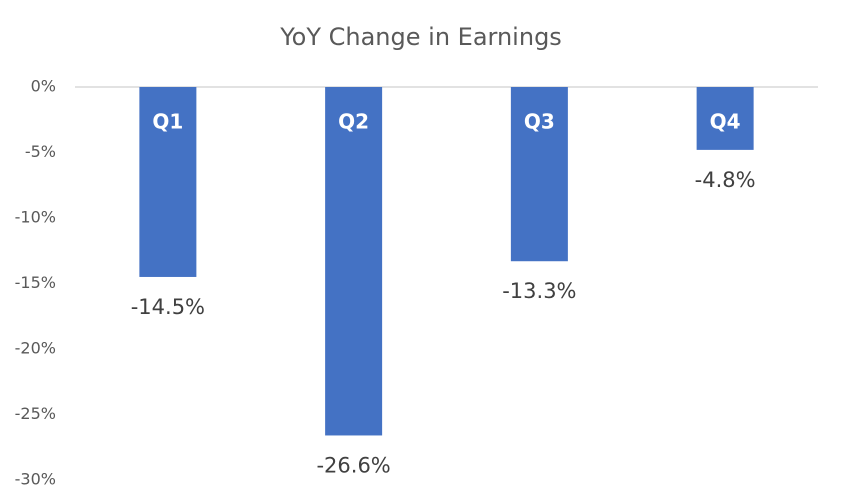 This screenshot has width=847, height=499. What do you see at coordinates (539, 291) in the screenshot?
I see `value-label: -13.3%` at bounding box center [539, 291].